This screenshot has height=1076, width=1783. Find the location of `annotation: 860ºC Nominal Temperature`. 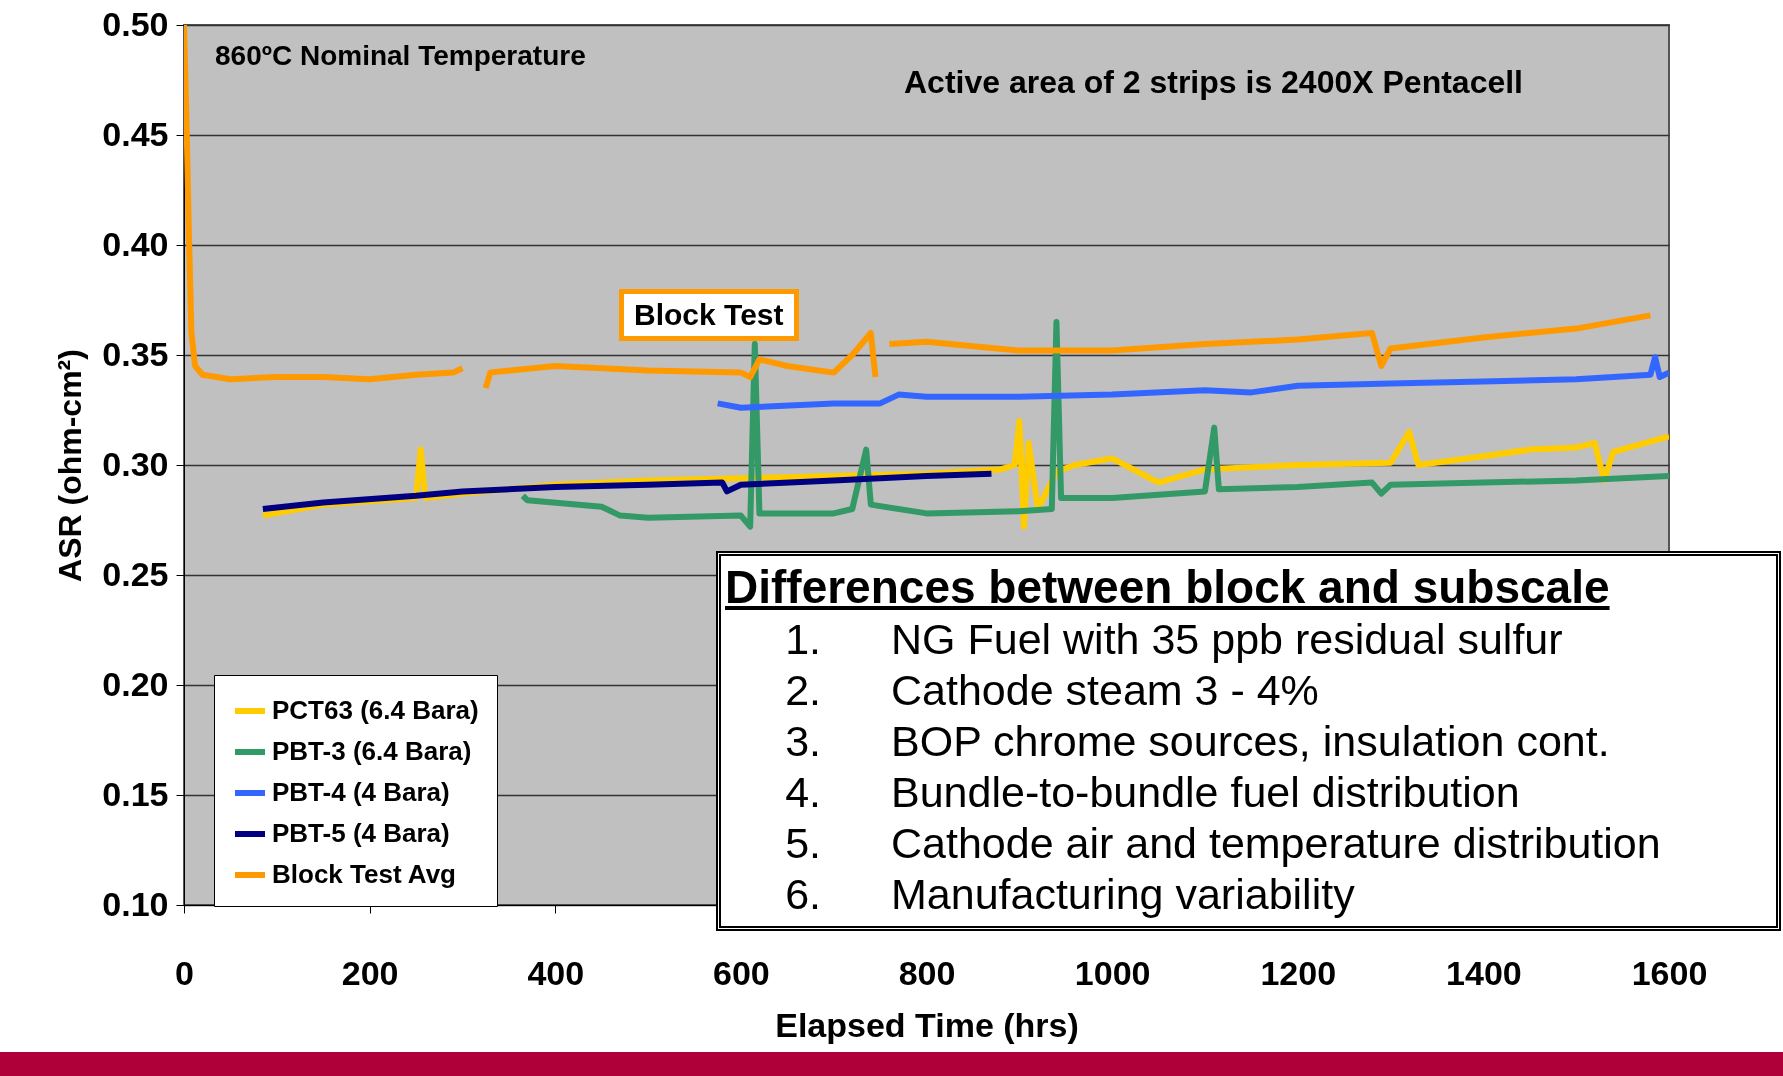

annotation: 860ºC Nominal Temperature is located at coordinates (400, 56).